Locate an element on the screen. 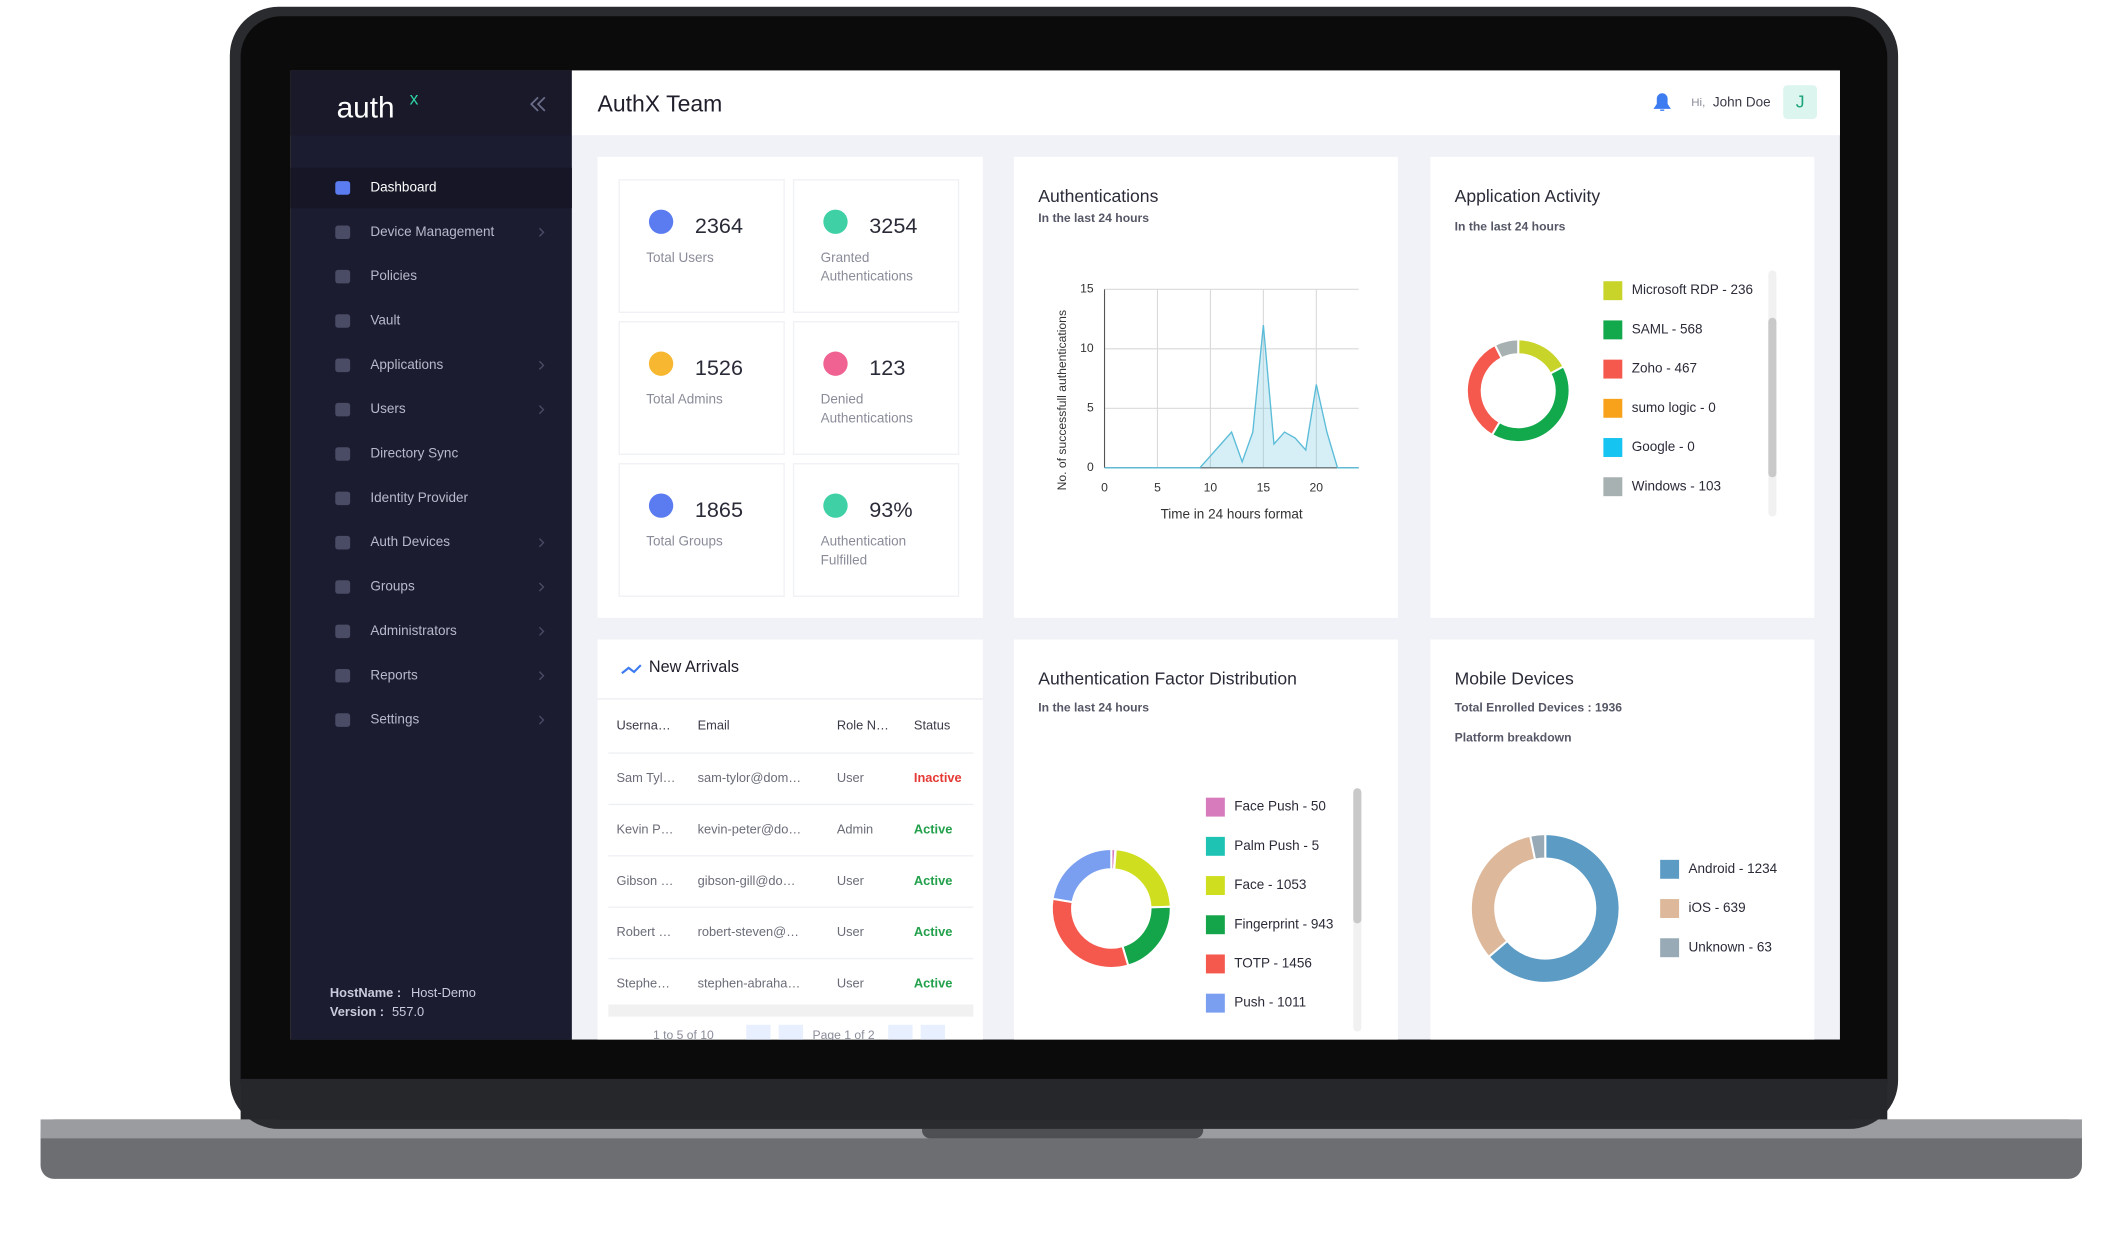  version: 557.0 is located at coordinates (408, 1011).